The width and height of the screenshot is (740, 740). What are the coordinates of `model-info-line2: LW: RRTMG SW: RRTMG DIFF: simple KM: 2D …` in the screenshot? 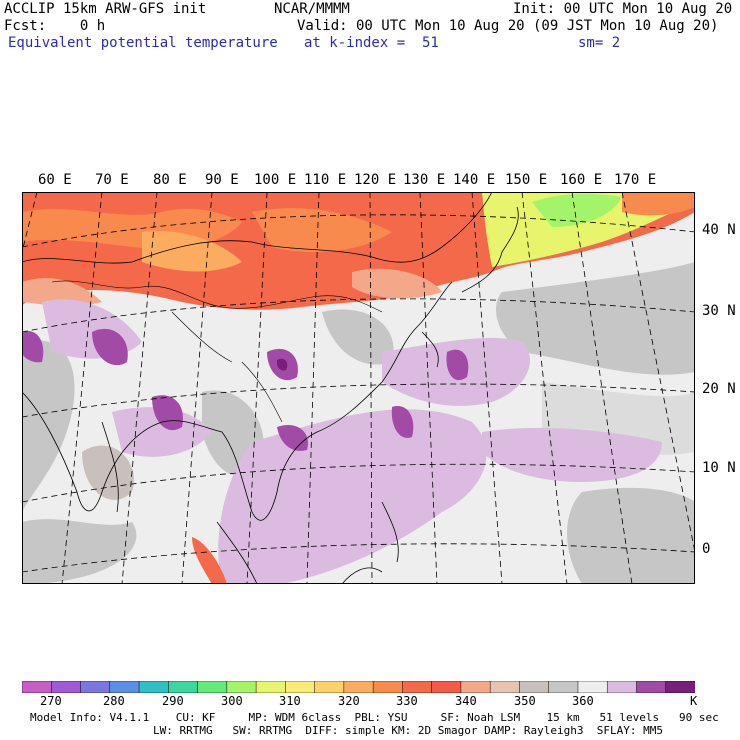 It's located at (408, 730).